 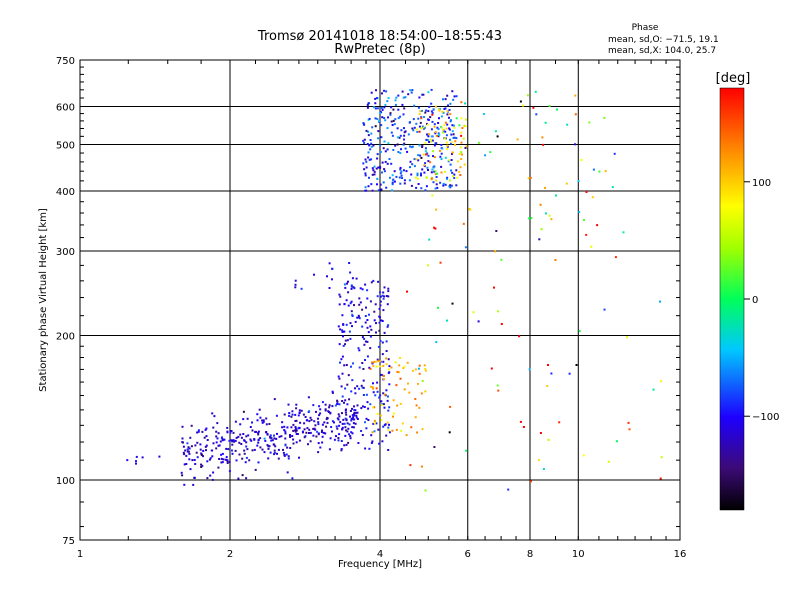 I want to click on x-tick-label: 4, so click(x=380, y=554).